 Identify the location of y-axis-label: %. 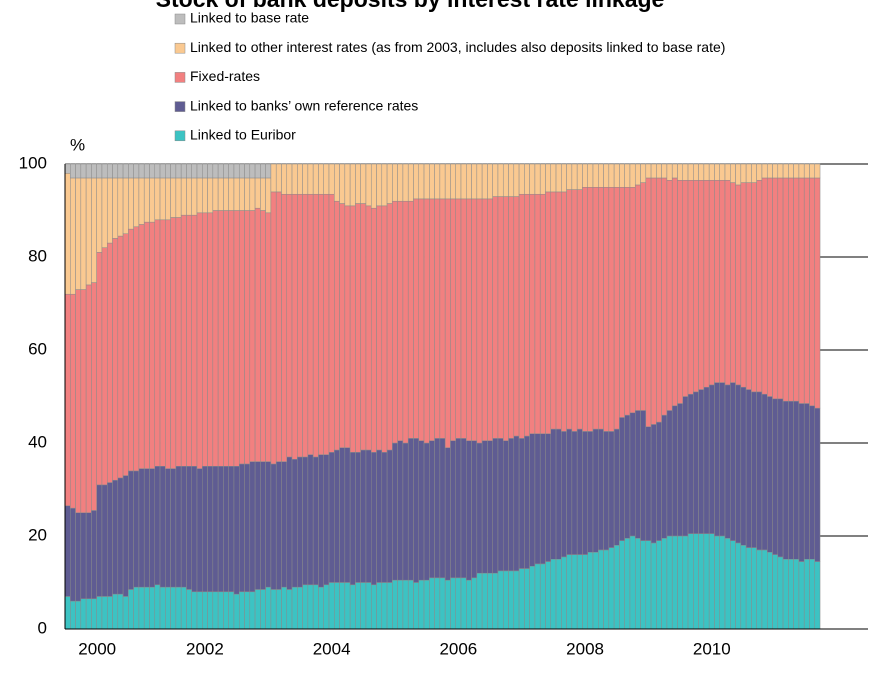
(77, 144).